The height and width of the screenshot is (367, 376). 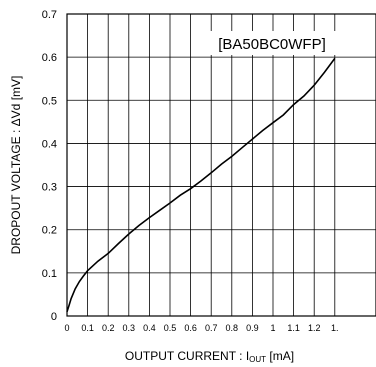 I want to click on x-tick-label: 1, so click(x=272, y=328).